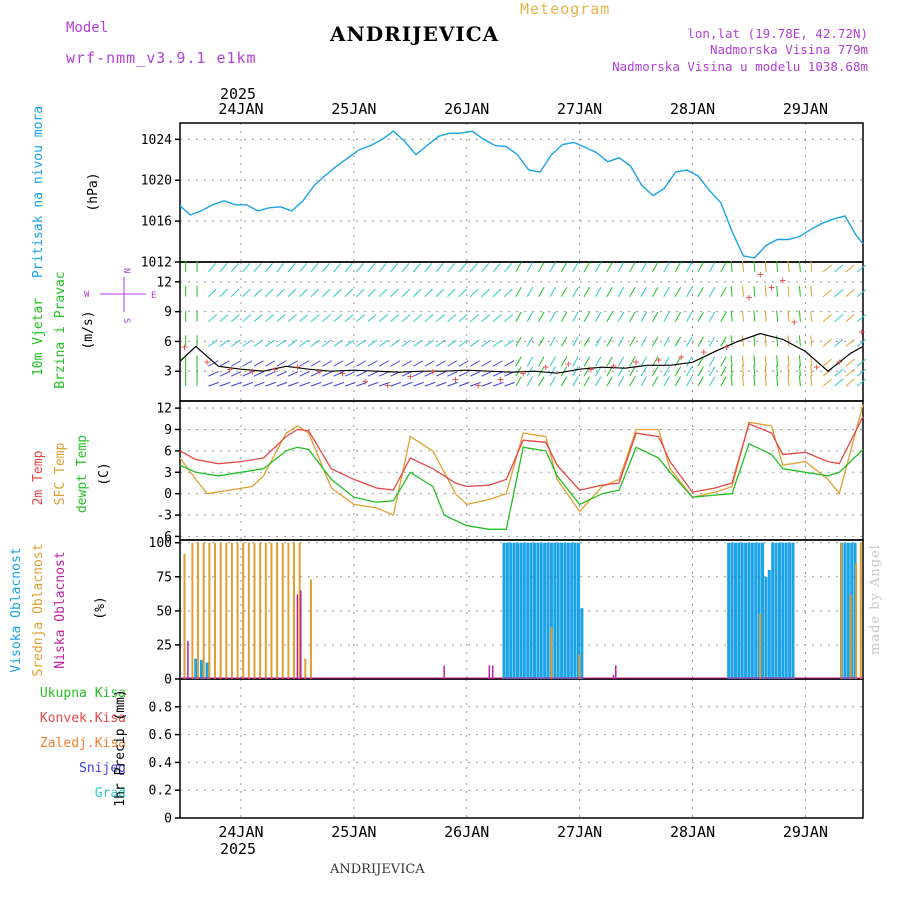  Describe the element at coordinates (100, 607) in the screenshot. I see `cloud-unit: (%)` at that location.